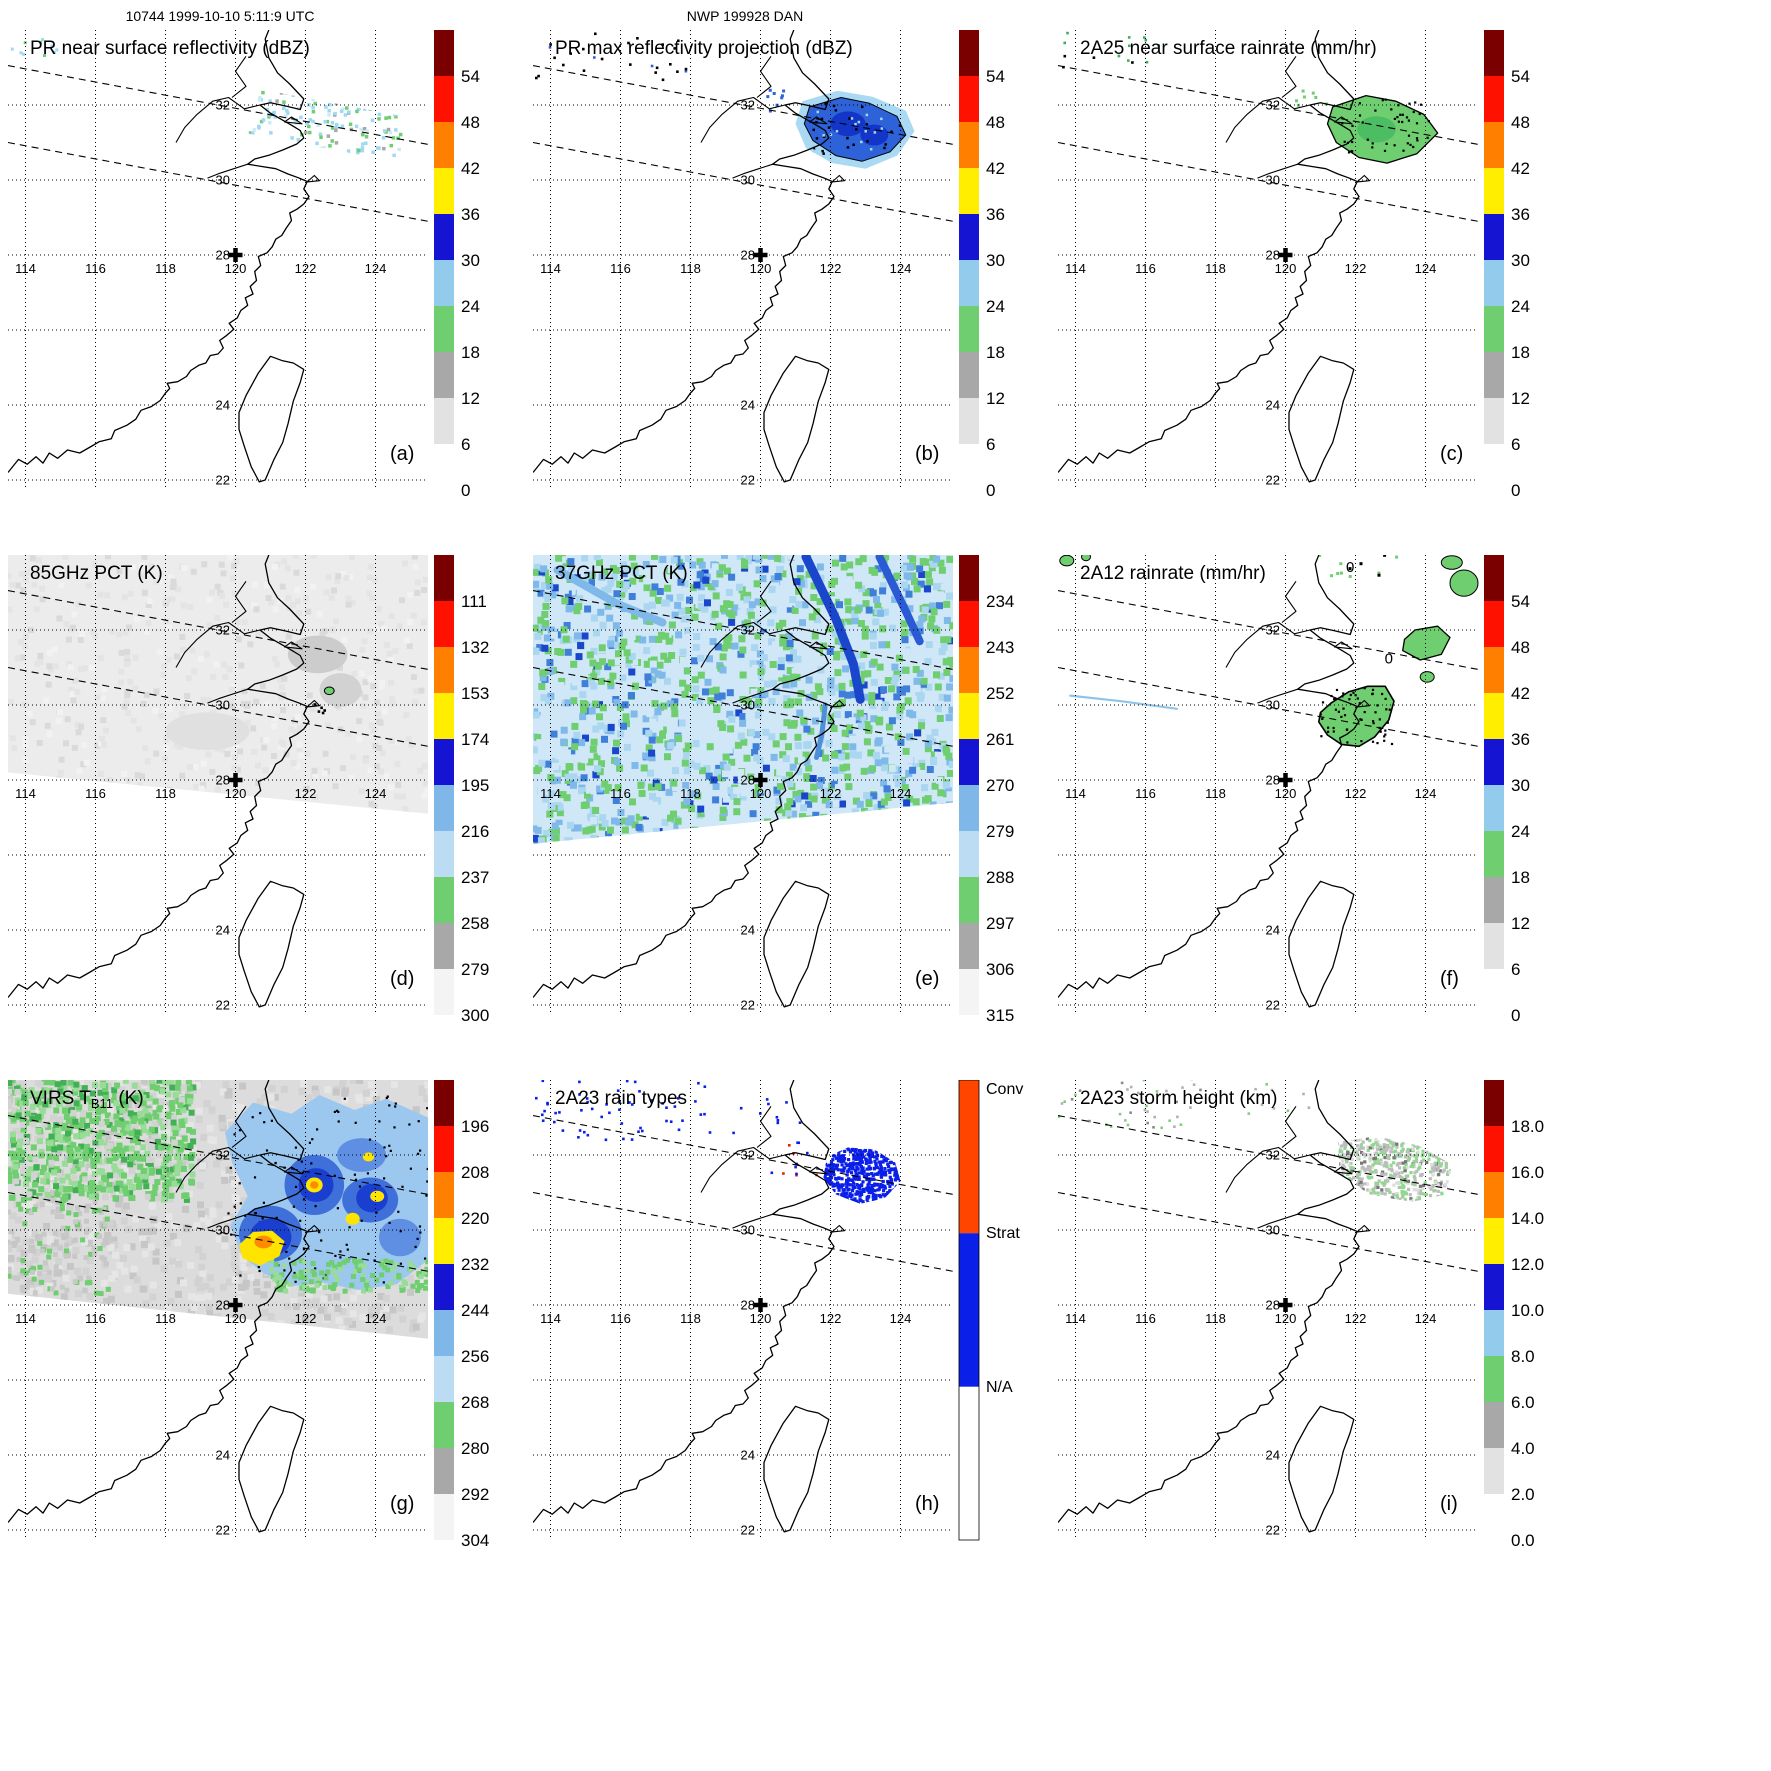 The height and width of the screenshot is (1771, 1771). What do you see at coordinates (743, 1193) in the screenshot?
I see `swath-edge-lines` at bounding box center [743, 1193].